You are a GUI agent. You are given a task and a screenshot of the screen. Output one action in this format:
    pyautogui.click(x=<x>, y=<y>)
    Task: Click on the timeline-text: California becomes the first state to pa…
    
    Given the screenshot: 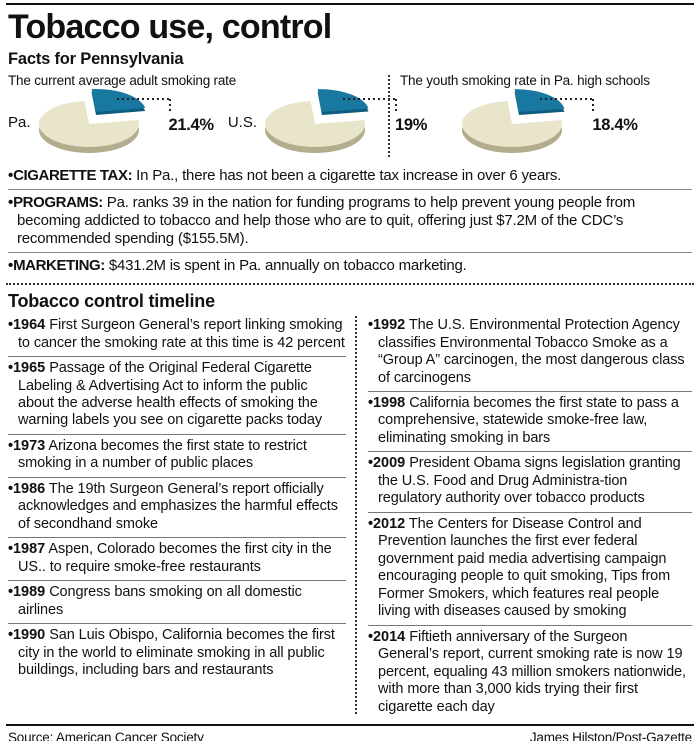 What is the action you would take?
    pyautogui.click(x=528, y=420)
    